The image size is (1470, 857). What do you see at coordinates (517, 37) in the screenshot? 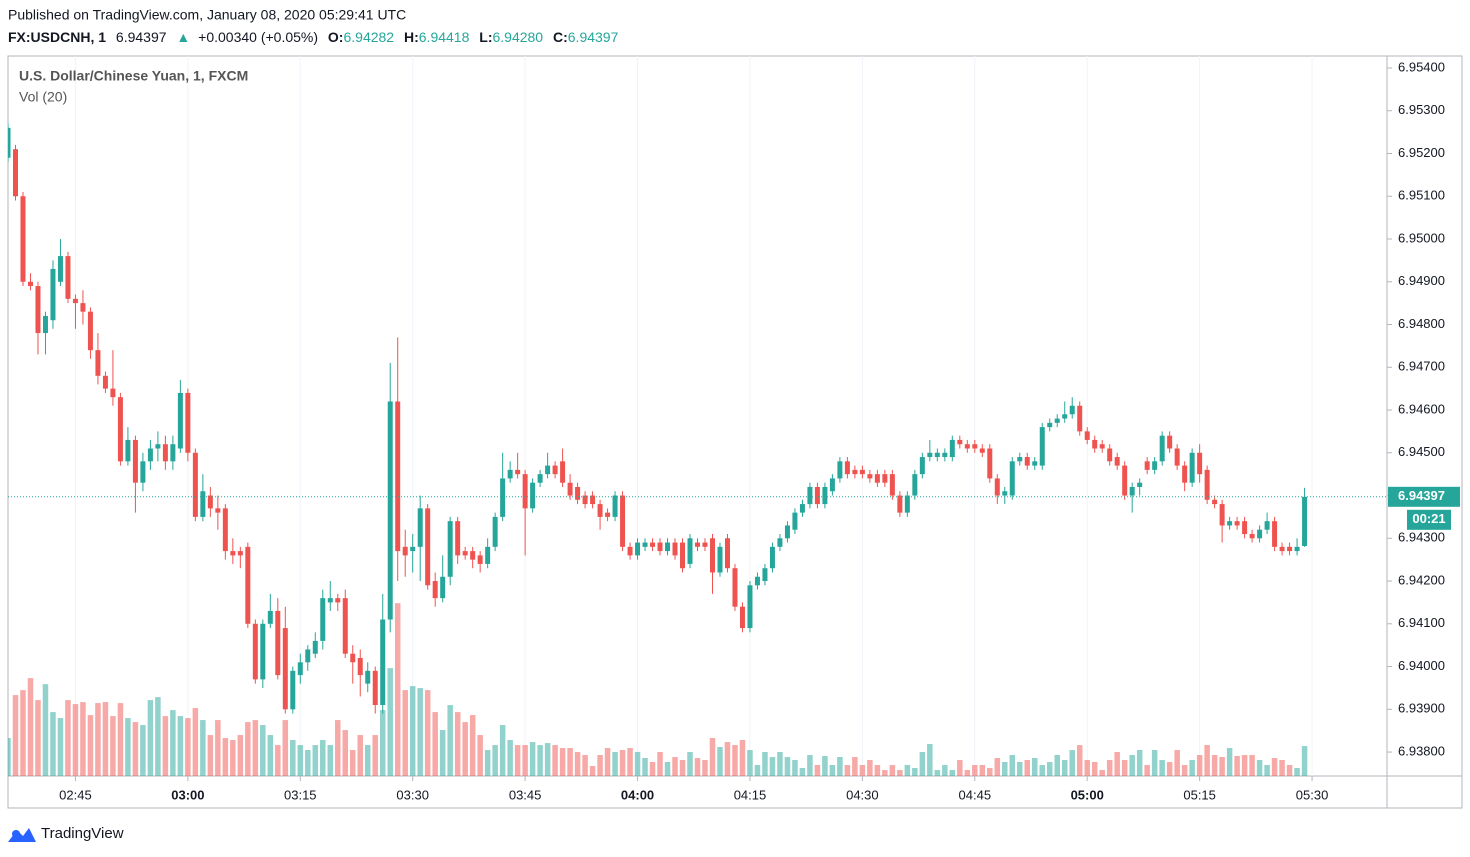
I see `ohlc-value: 6.94280` at bounding box center [517, 37].